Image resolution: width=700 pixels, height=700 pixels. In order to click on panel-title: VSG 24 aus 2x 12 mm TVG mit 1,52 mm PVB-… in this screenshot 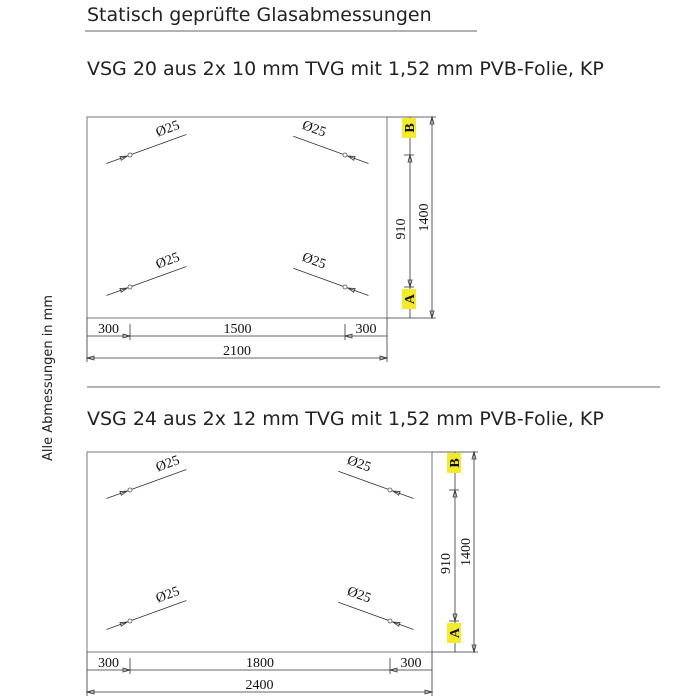, I will do `click(345, 419)`.